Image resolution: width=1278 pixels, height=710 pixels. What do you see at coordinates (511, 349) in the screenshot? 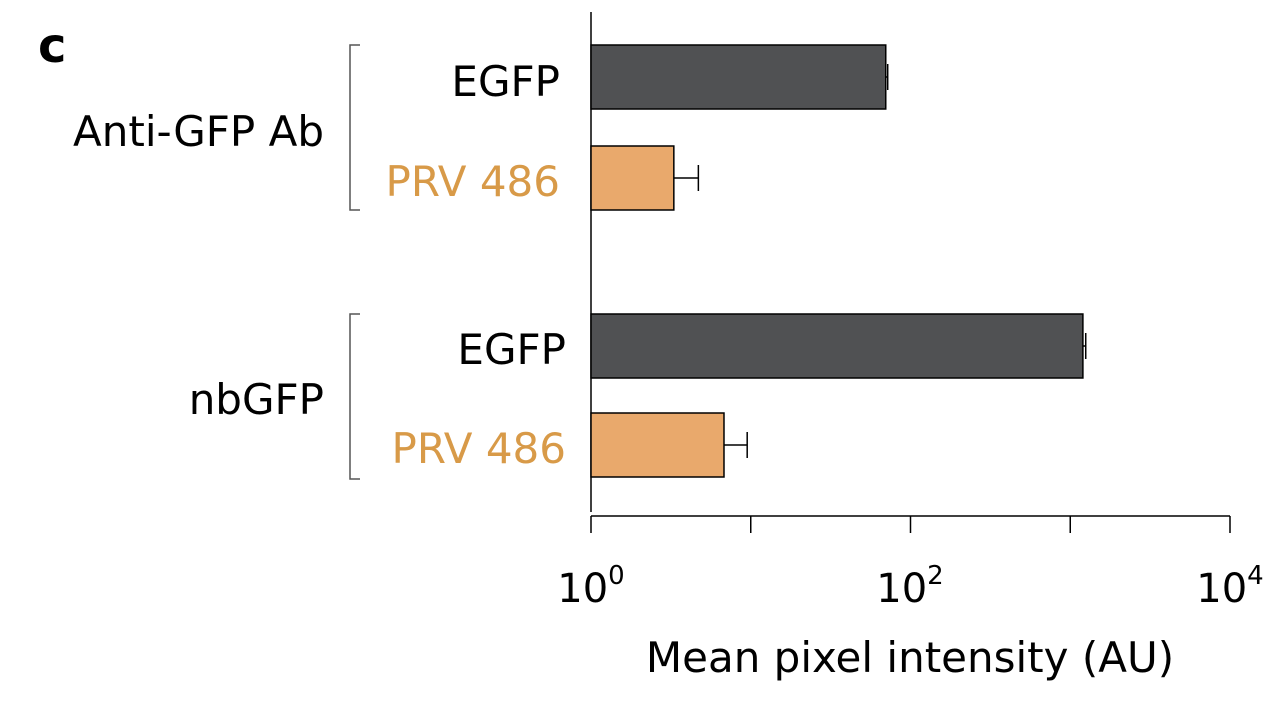
I see `bar-label-nbgfp-egfp: EGFP` at bounding box center [511, 349].